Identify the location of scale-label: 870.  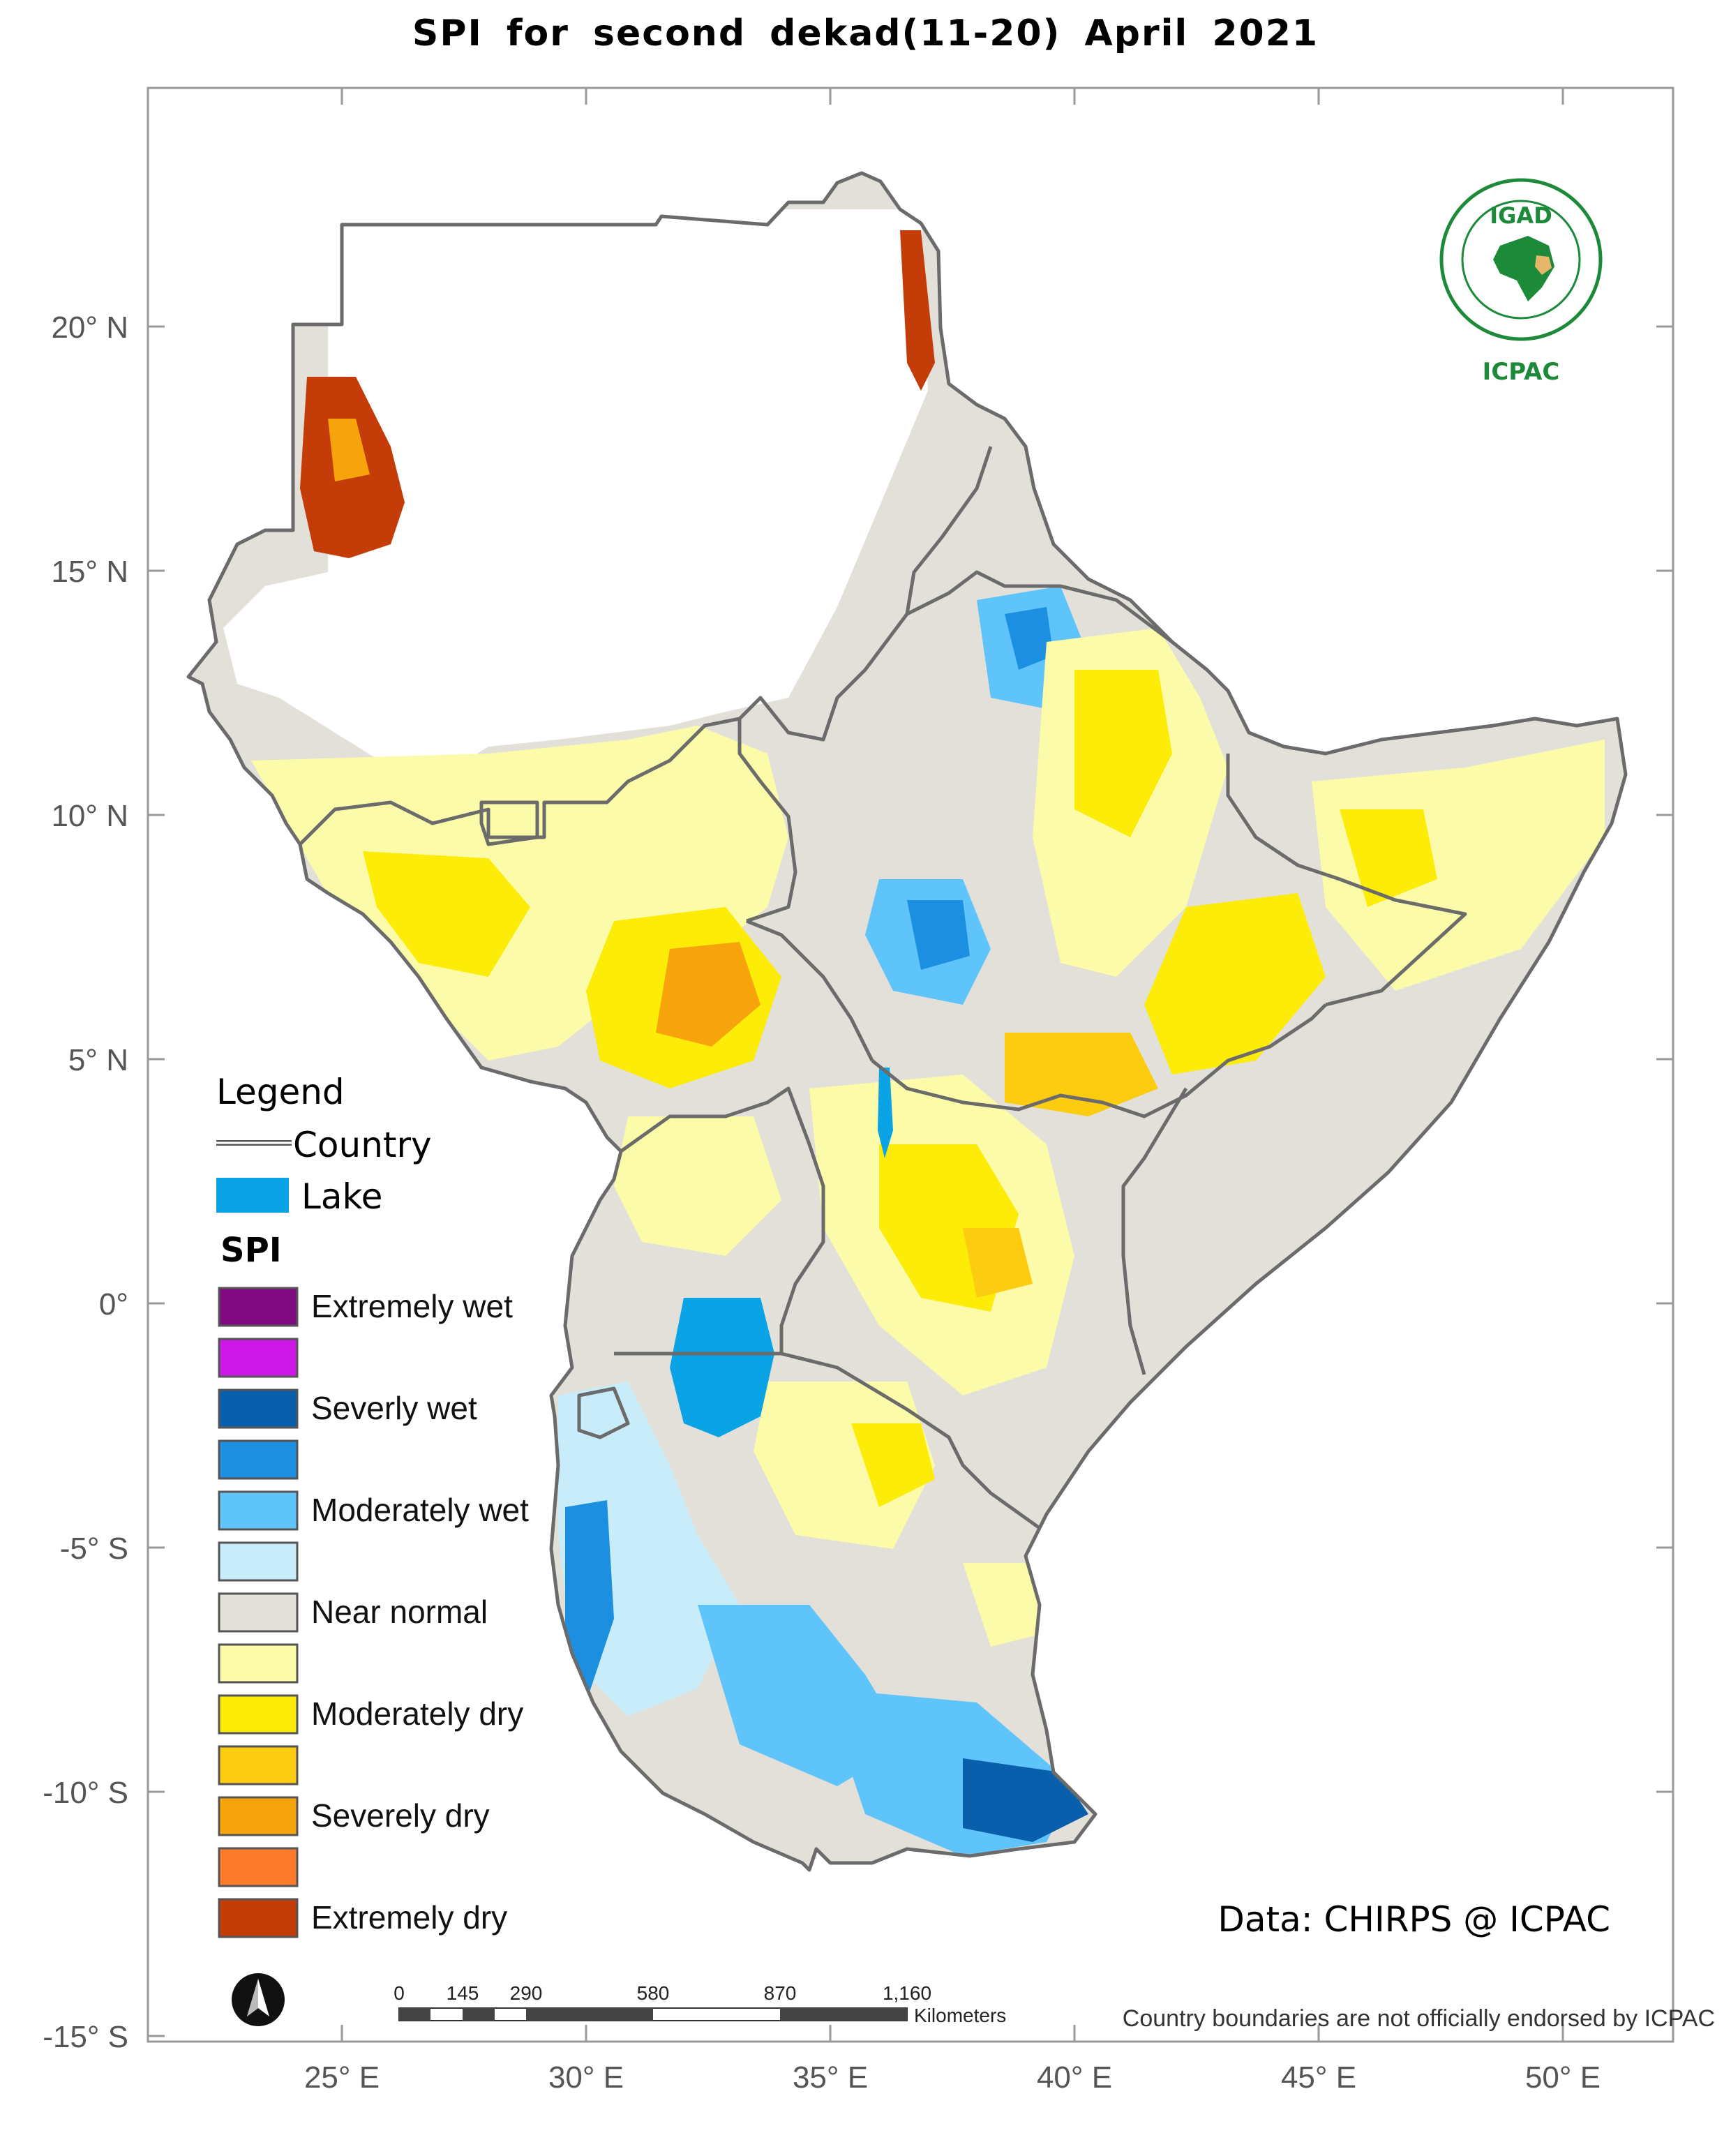
(780, 1993).